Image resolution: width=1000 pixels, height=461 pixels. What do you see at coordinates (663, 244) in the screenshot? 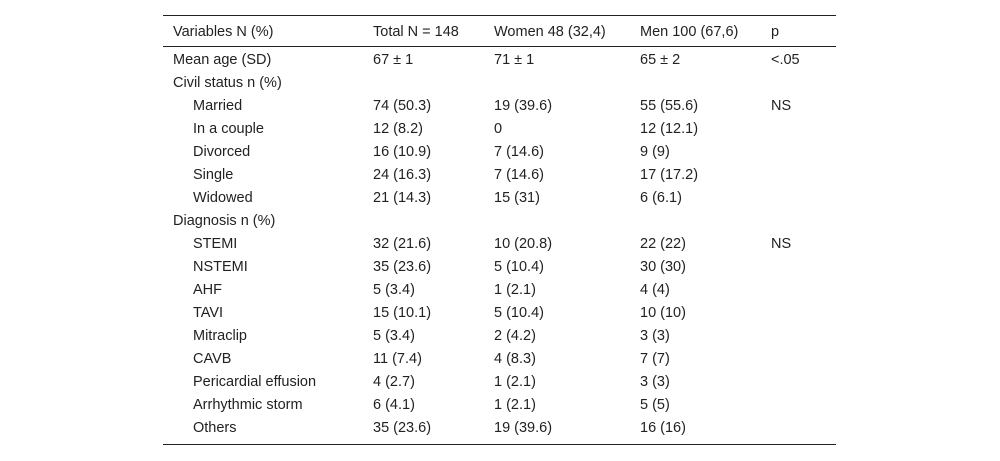
I see `data-cell: 22 (22)` at bounding box center [663, 244].